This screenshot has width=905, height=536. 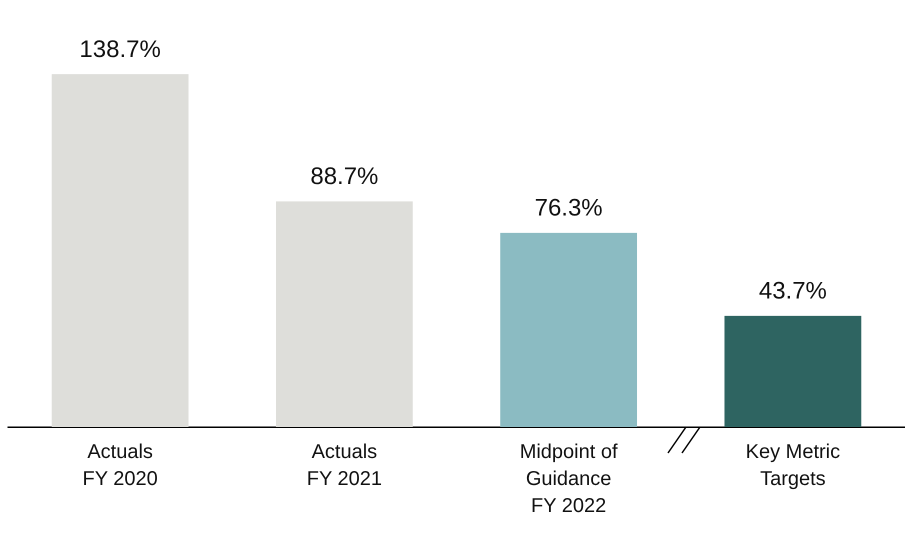 What do you see at coordinates (569, 479) in the screenshot?
I see `x-tick-label: Midpoint of Guidance FY 2022` at bounding box center [569, 479].